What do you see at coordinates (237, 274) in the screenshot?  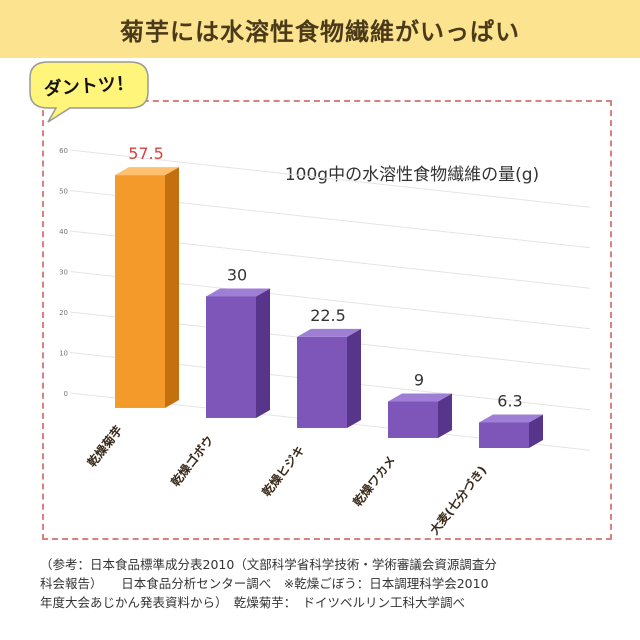 I see `data-label: 30` at bounding box center [237, 274].